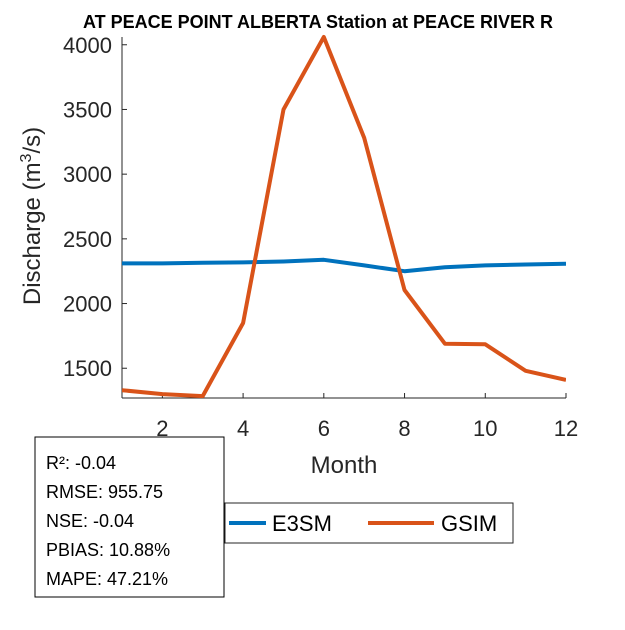 The width and height of the screenshot is (625, 630). Describe the element at coordinates (243, 428) in the screenshot. I see `x-tick-label: 4` at that location.